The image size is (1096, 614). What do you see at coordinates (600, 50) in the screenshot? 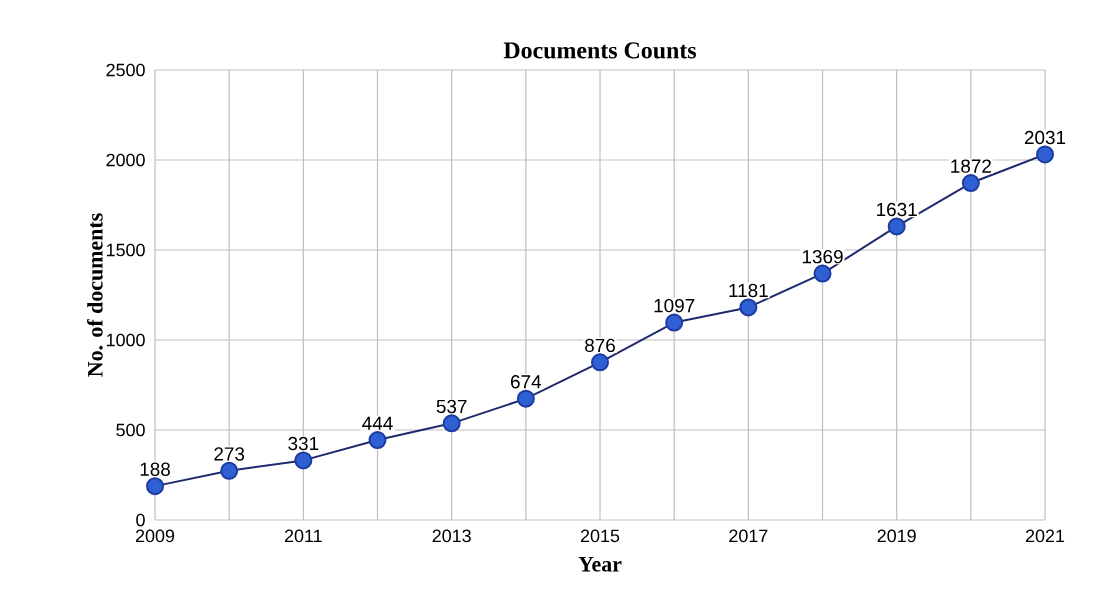
I see `chart-title: Documents Counts` at bounding box center [600, 50].